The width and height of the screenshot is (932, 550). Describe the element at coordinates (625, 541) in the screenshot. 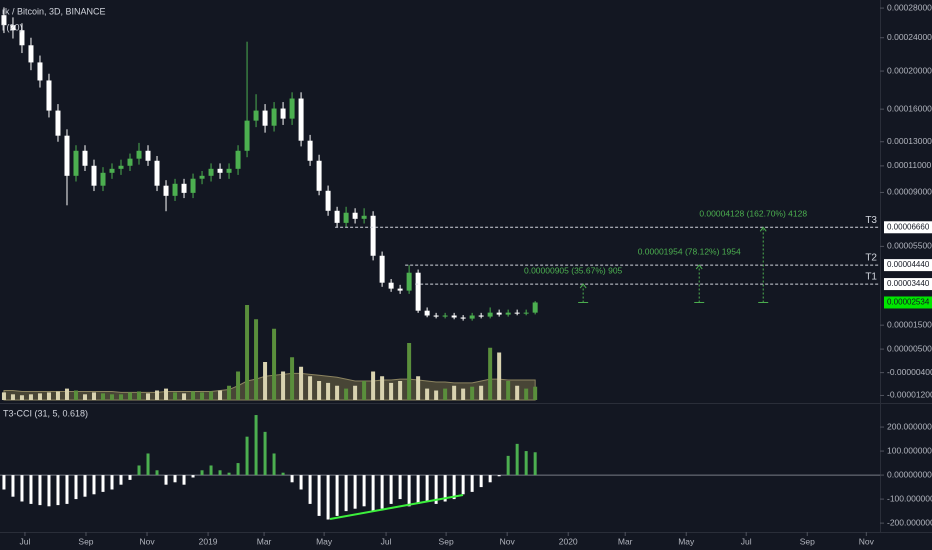

I see `x-tick-label: Mar` at that location.